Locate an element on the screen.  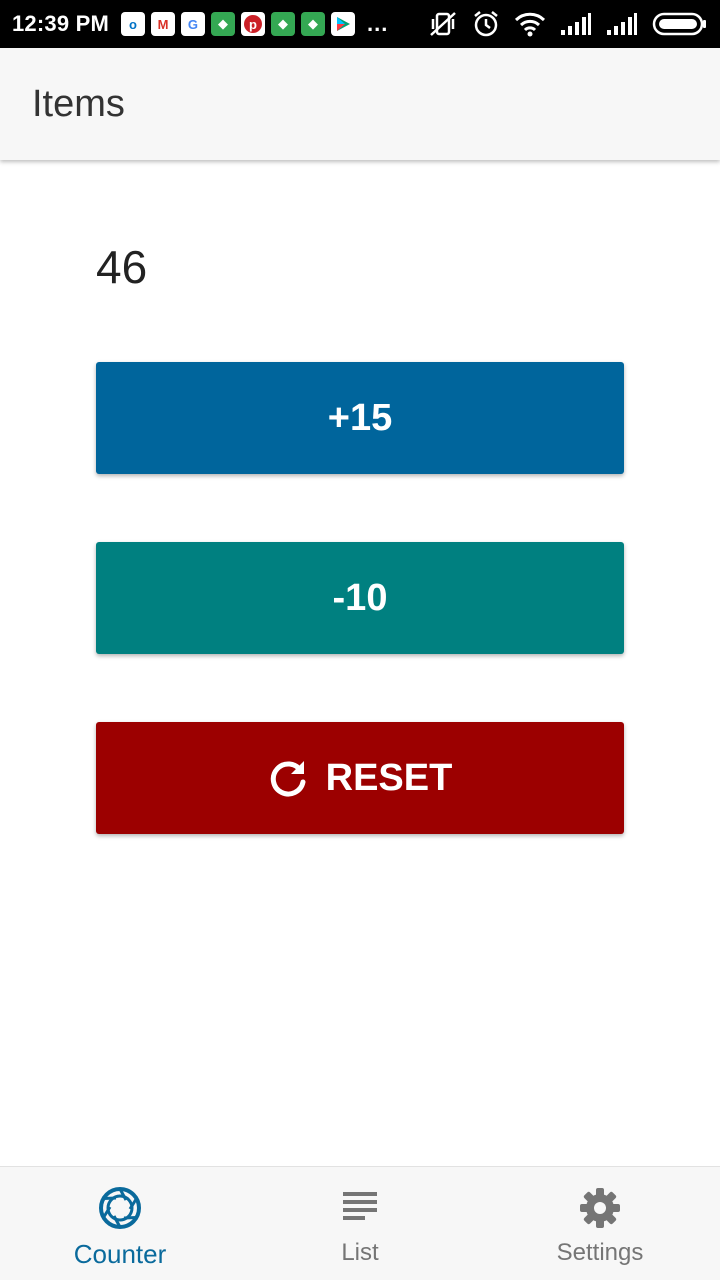
nav-label-settings: Settings is located at coordinates (600, 1252).